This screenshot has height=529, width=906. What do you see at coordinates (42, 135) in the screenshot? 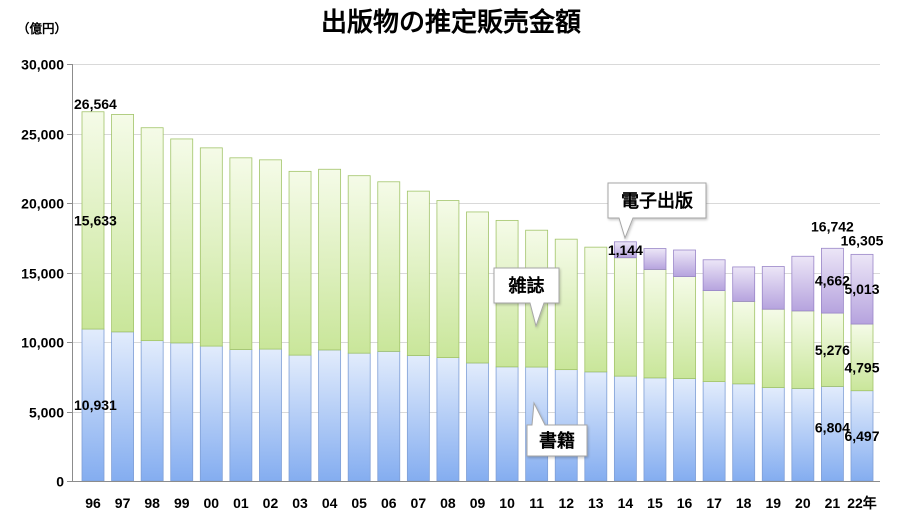
I see `y-tick-label: 25,000` at bounding box center [42, 135].